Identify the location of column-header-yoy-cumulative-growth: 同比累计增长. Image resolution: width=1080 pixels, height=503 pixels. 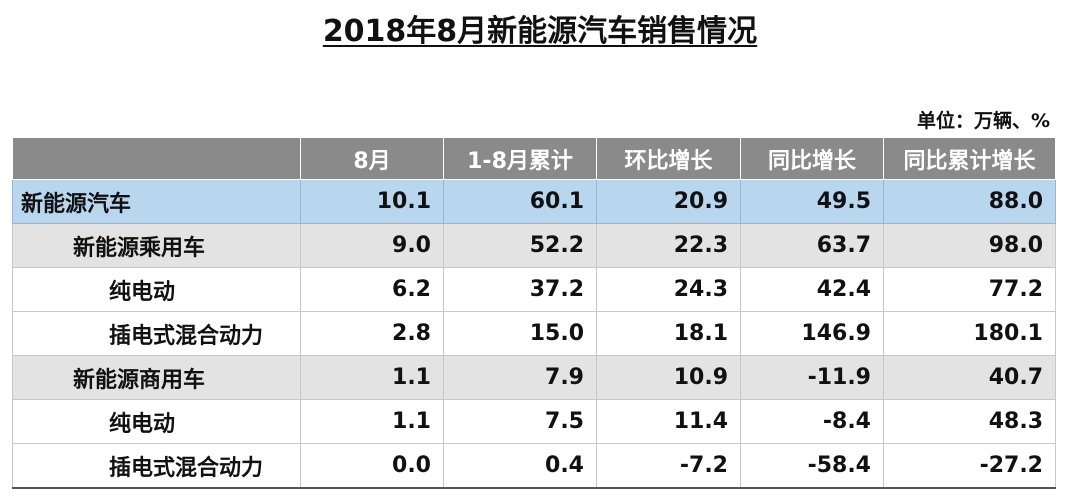
(969, 158).